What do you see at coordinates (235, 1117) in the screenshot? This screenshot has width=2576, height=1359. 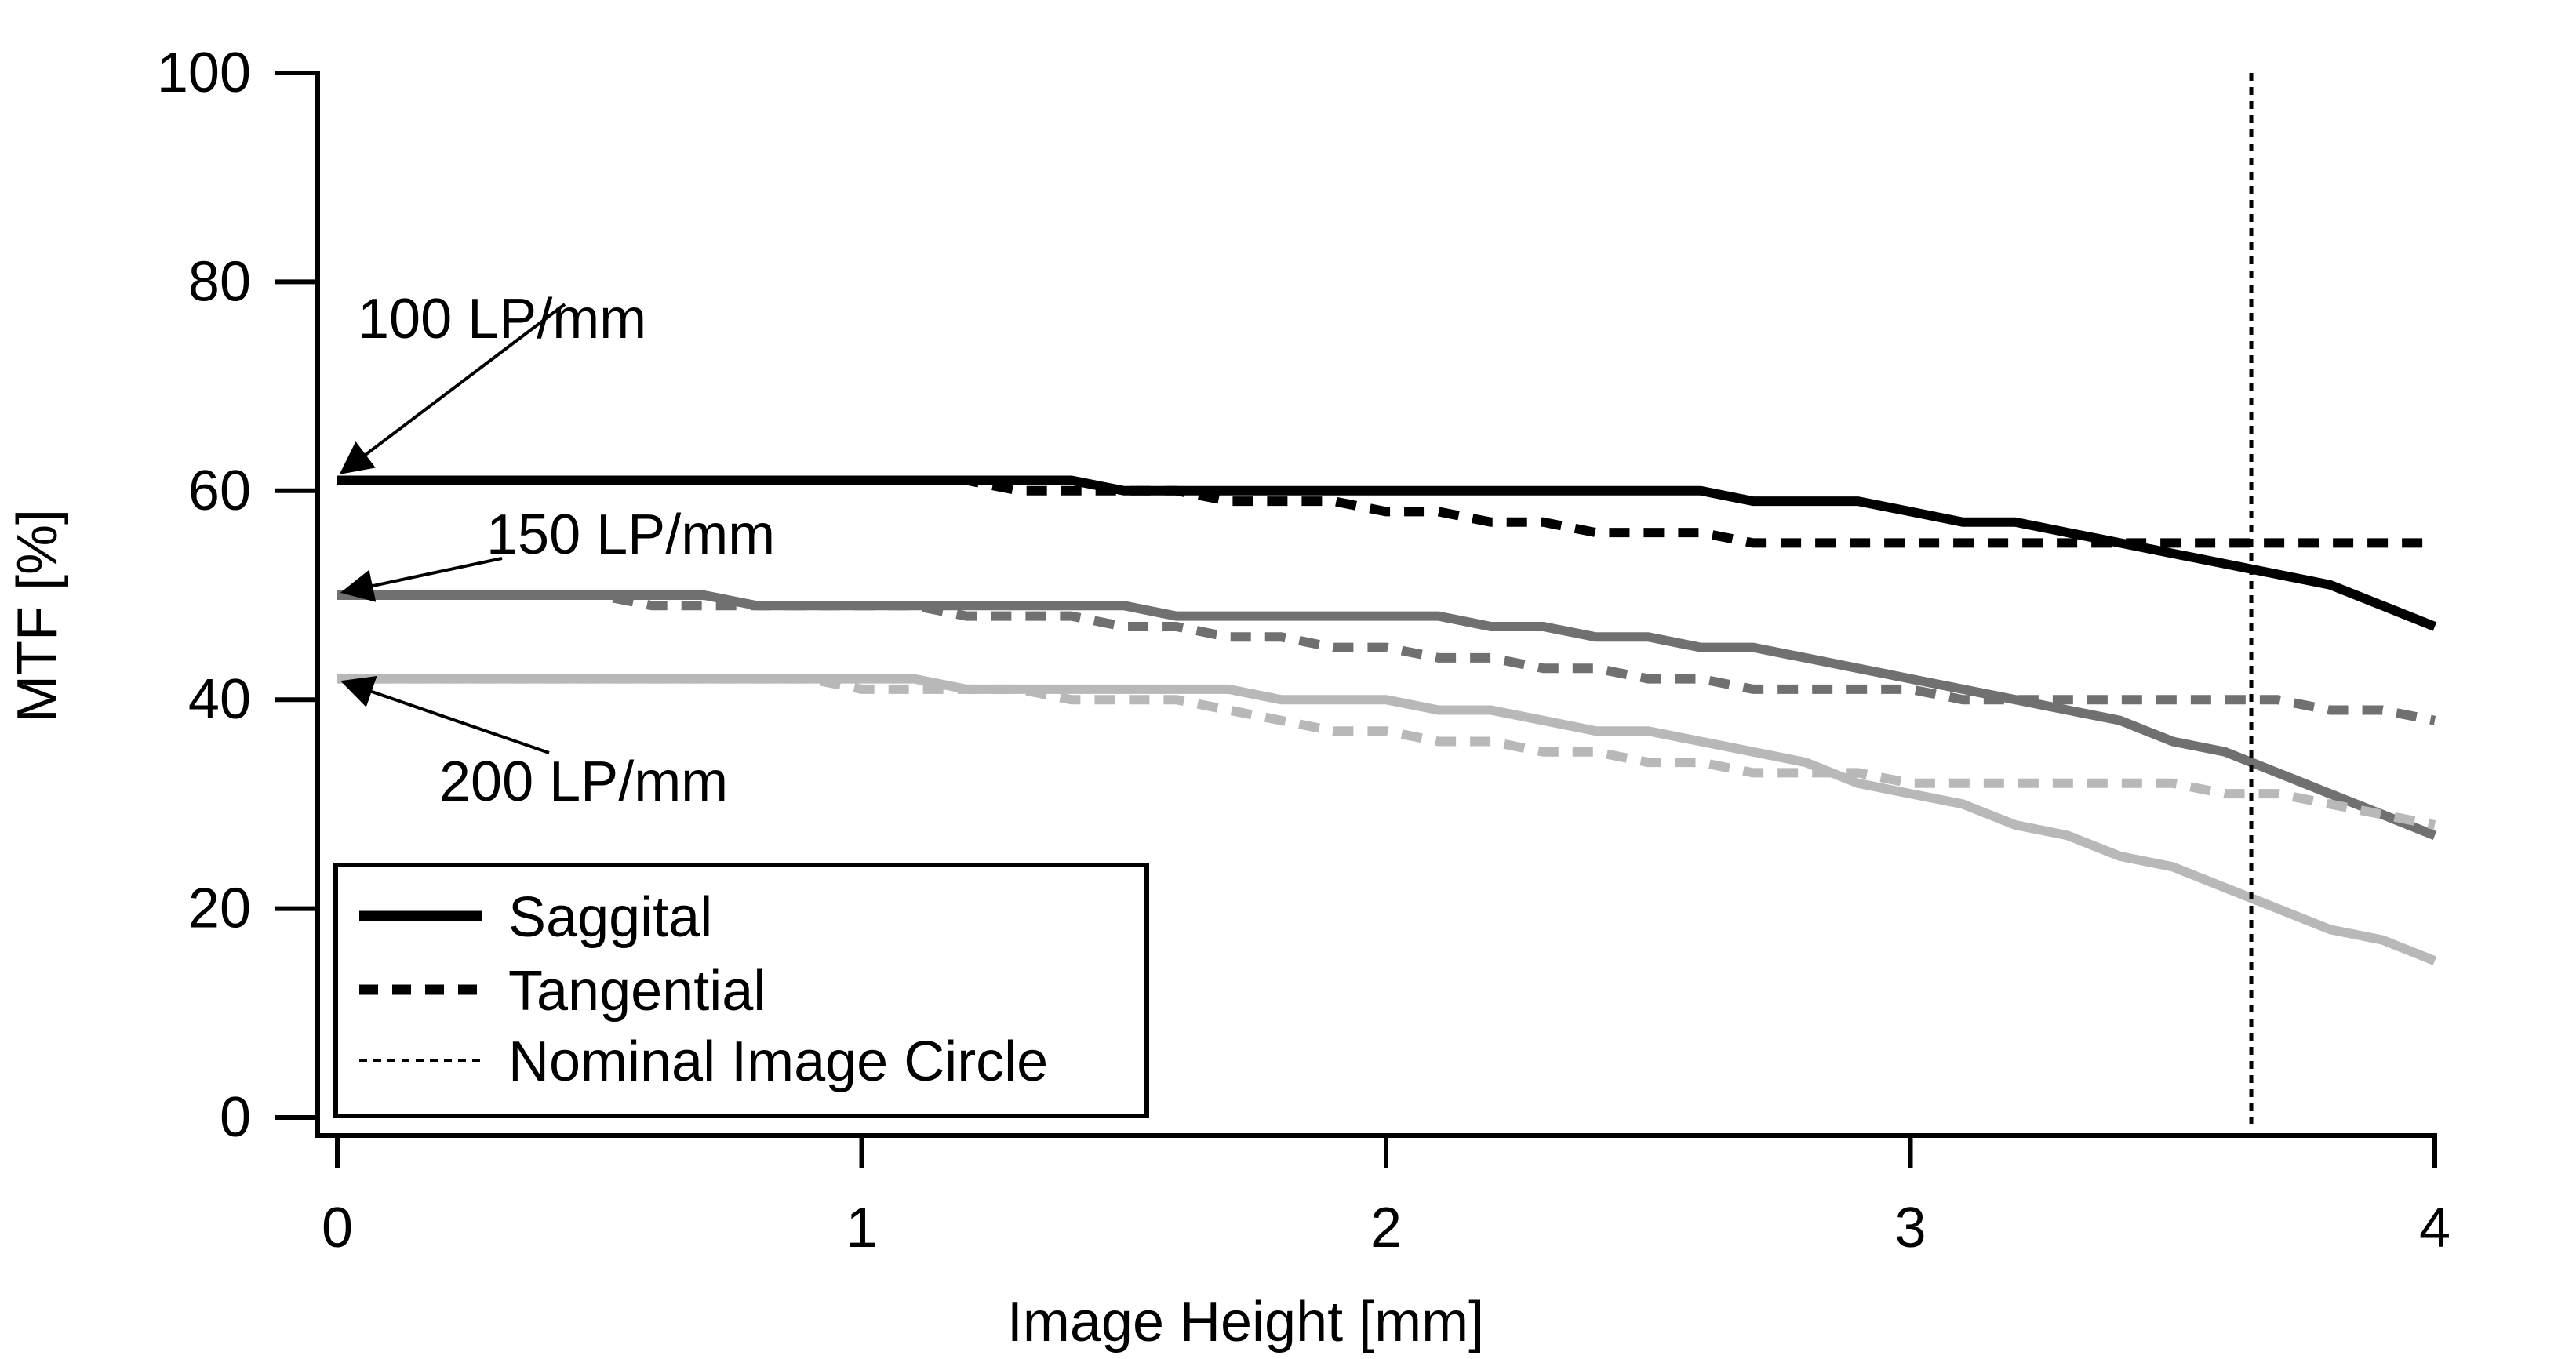 I see `y-tick-label: 0` at bounding box center [235, 1117].